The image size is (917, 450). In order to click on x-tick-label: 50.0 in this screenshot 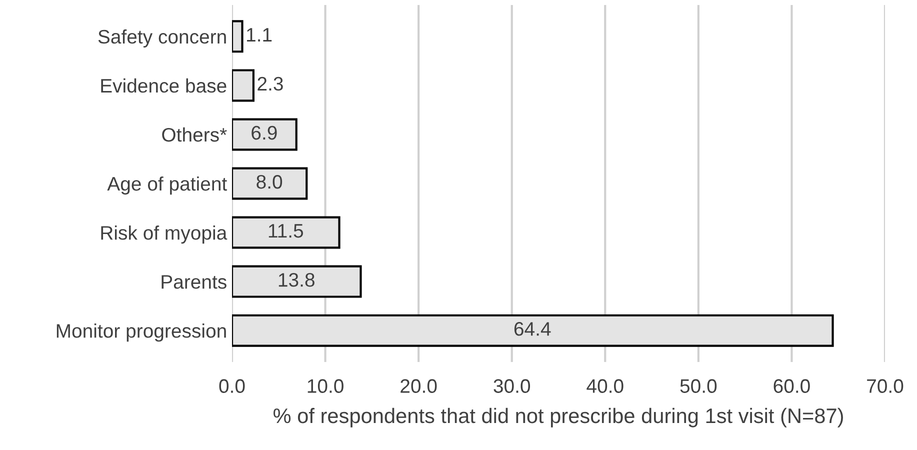, I will do `click(698, 386)`.